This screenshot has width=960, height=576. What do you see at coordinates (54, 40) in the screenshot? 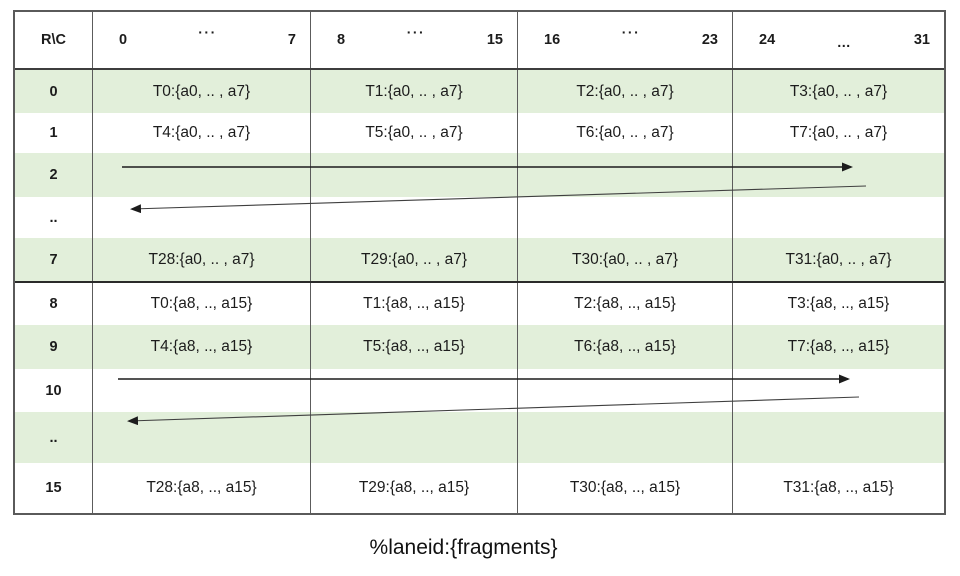
I see `corner-header: R\C` at bounding box center [54, 40].